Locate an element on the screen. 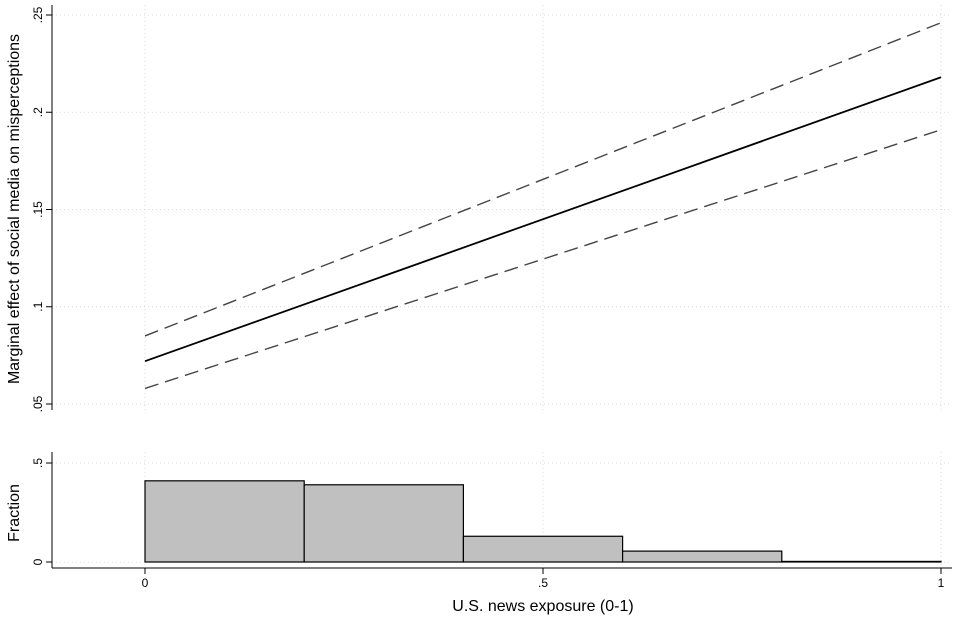 Image resolution: width=957 pixels, height=617 pixels. top-y-tick-label: .15 is located at coordinates (38, 209).